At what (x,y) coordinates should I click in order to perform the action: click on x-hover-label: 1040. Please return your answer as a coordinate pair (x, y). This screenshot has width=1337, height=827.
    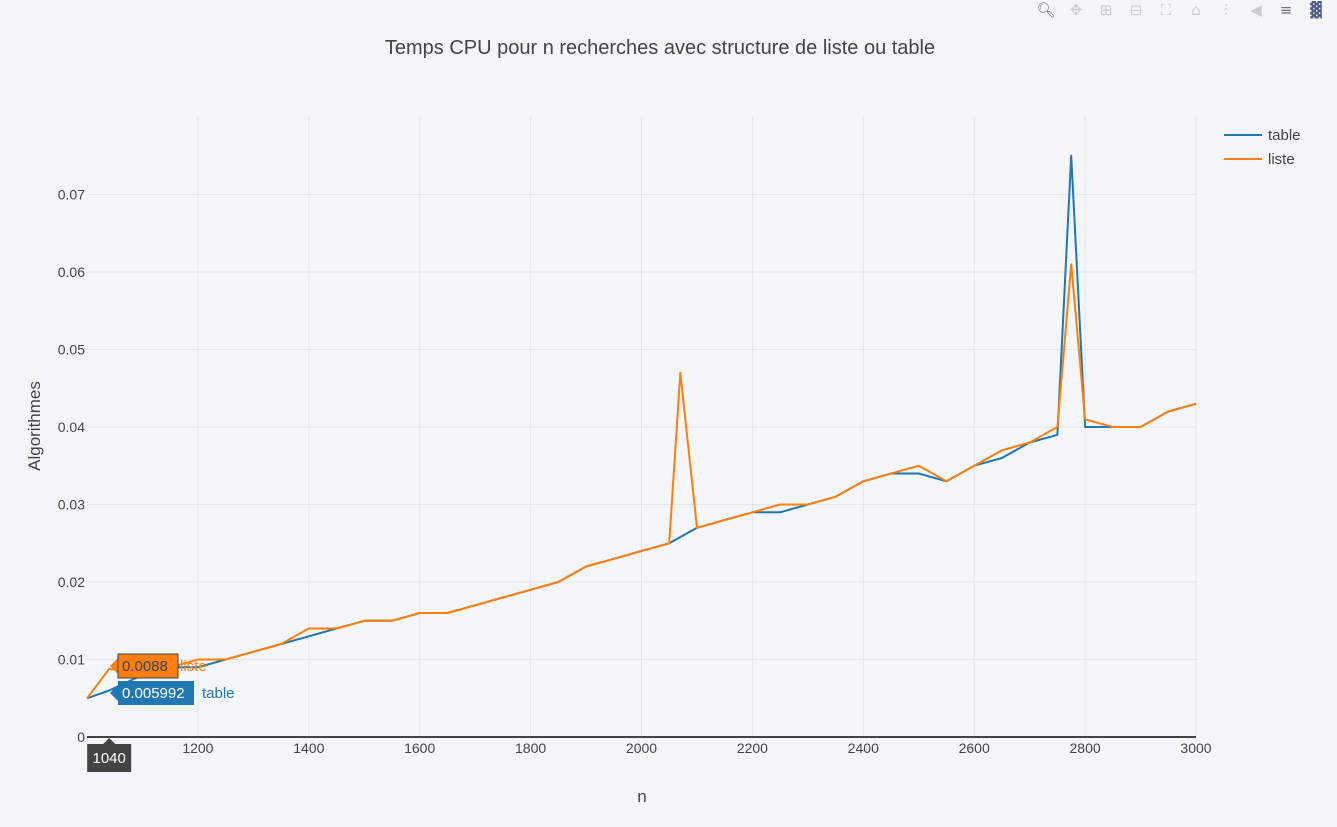
    Looking at the image, I should click on (108, 758).